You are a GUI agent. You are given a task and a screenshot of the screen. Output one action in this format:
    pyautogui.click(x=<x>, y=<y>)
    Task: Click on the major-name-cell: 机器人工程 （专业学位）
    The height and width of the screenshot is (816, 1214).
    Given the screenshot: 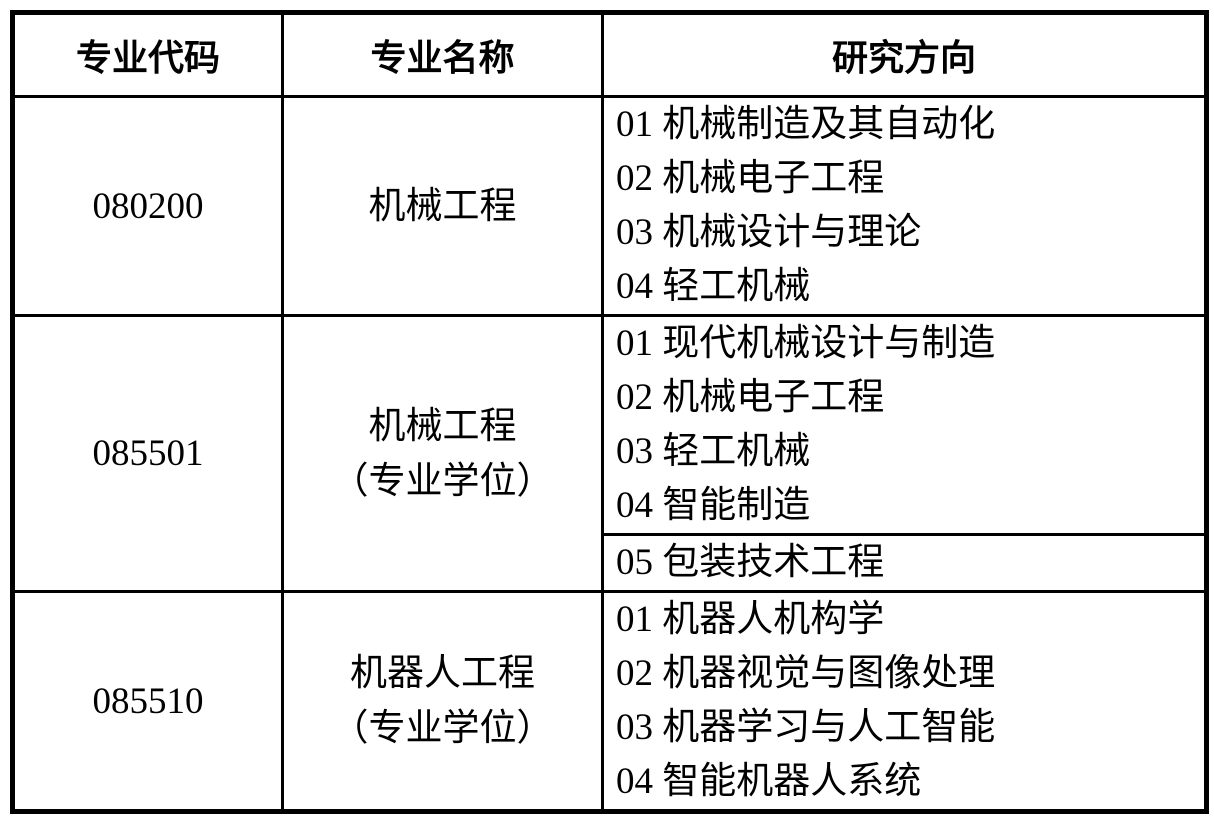 What is the action you would take?
    pyautogui.click(x=442, y=701)
    